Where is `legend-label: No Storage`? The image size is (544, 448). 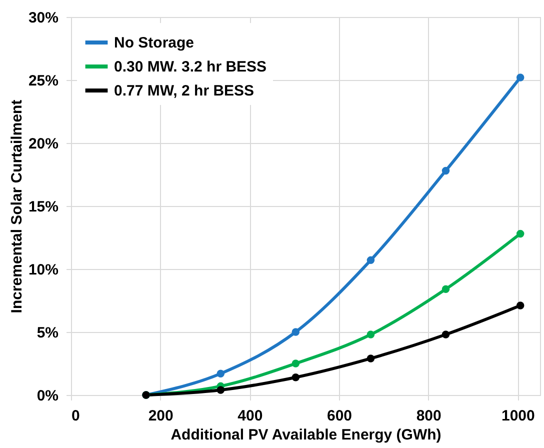 legend-label: No Storage is located at coordinates (154, 43).